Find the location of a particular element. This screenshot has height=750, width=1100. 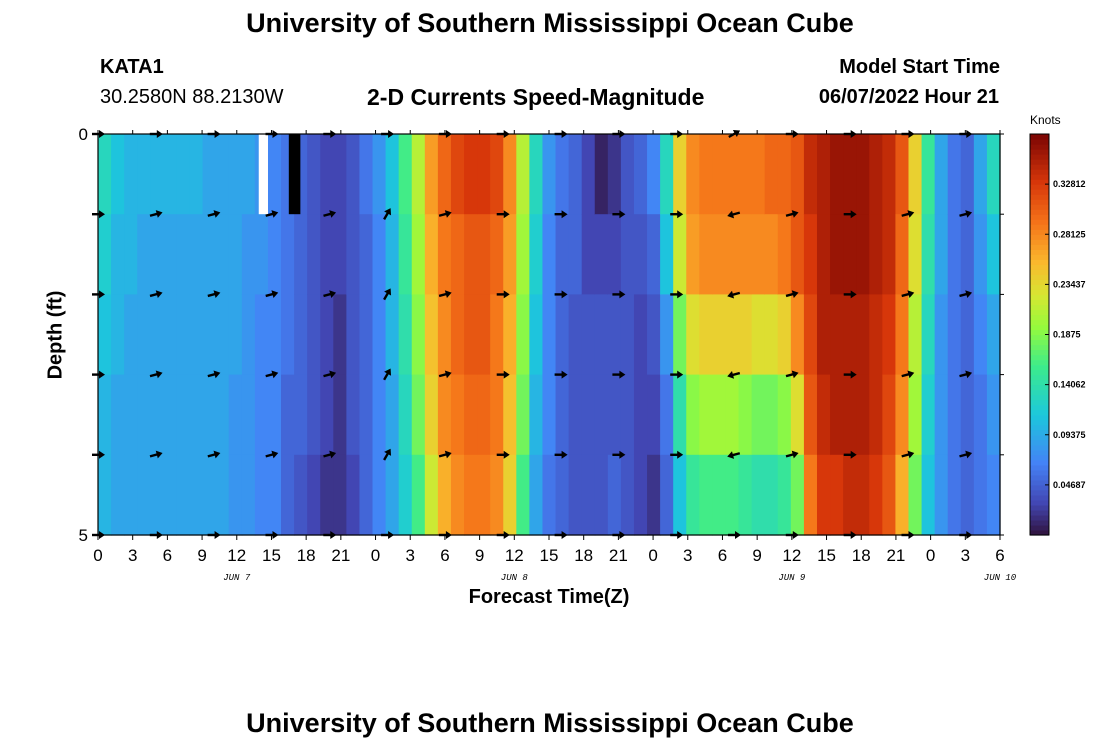

x-tick-label: 18 is located at coordinates (861, 555).